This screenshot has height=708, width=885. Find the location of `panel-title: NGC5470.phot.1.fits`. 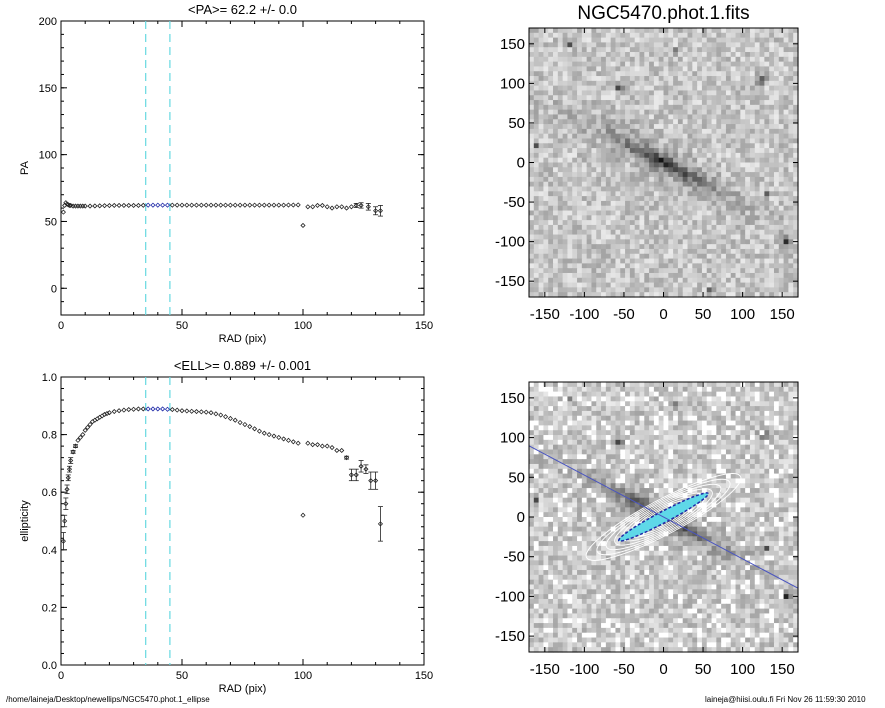

panel-title: NGC5470.phot.1.fits is located at coordinates (663, 13).